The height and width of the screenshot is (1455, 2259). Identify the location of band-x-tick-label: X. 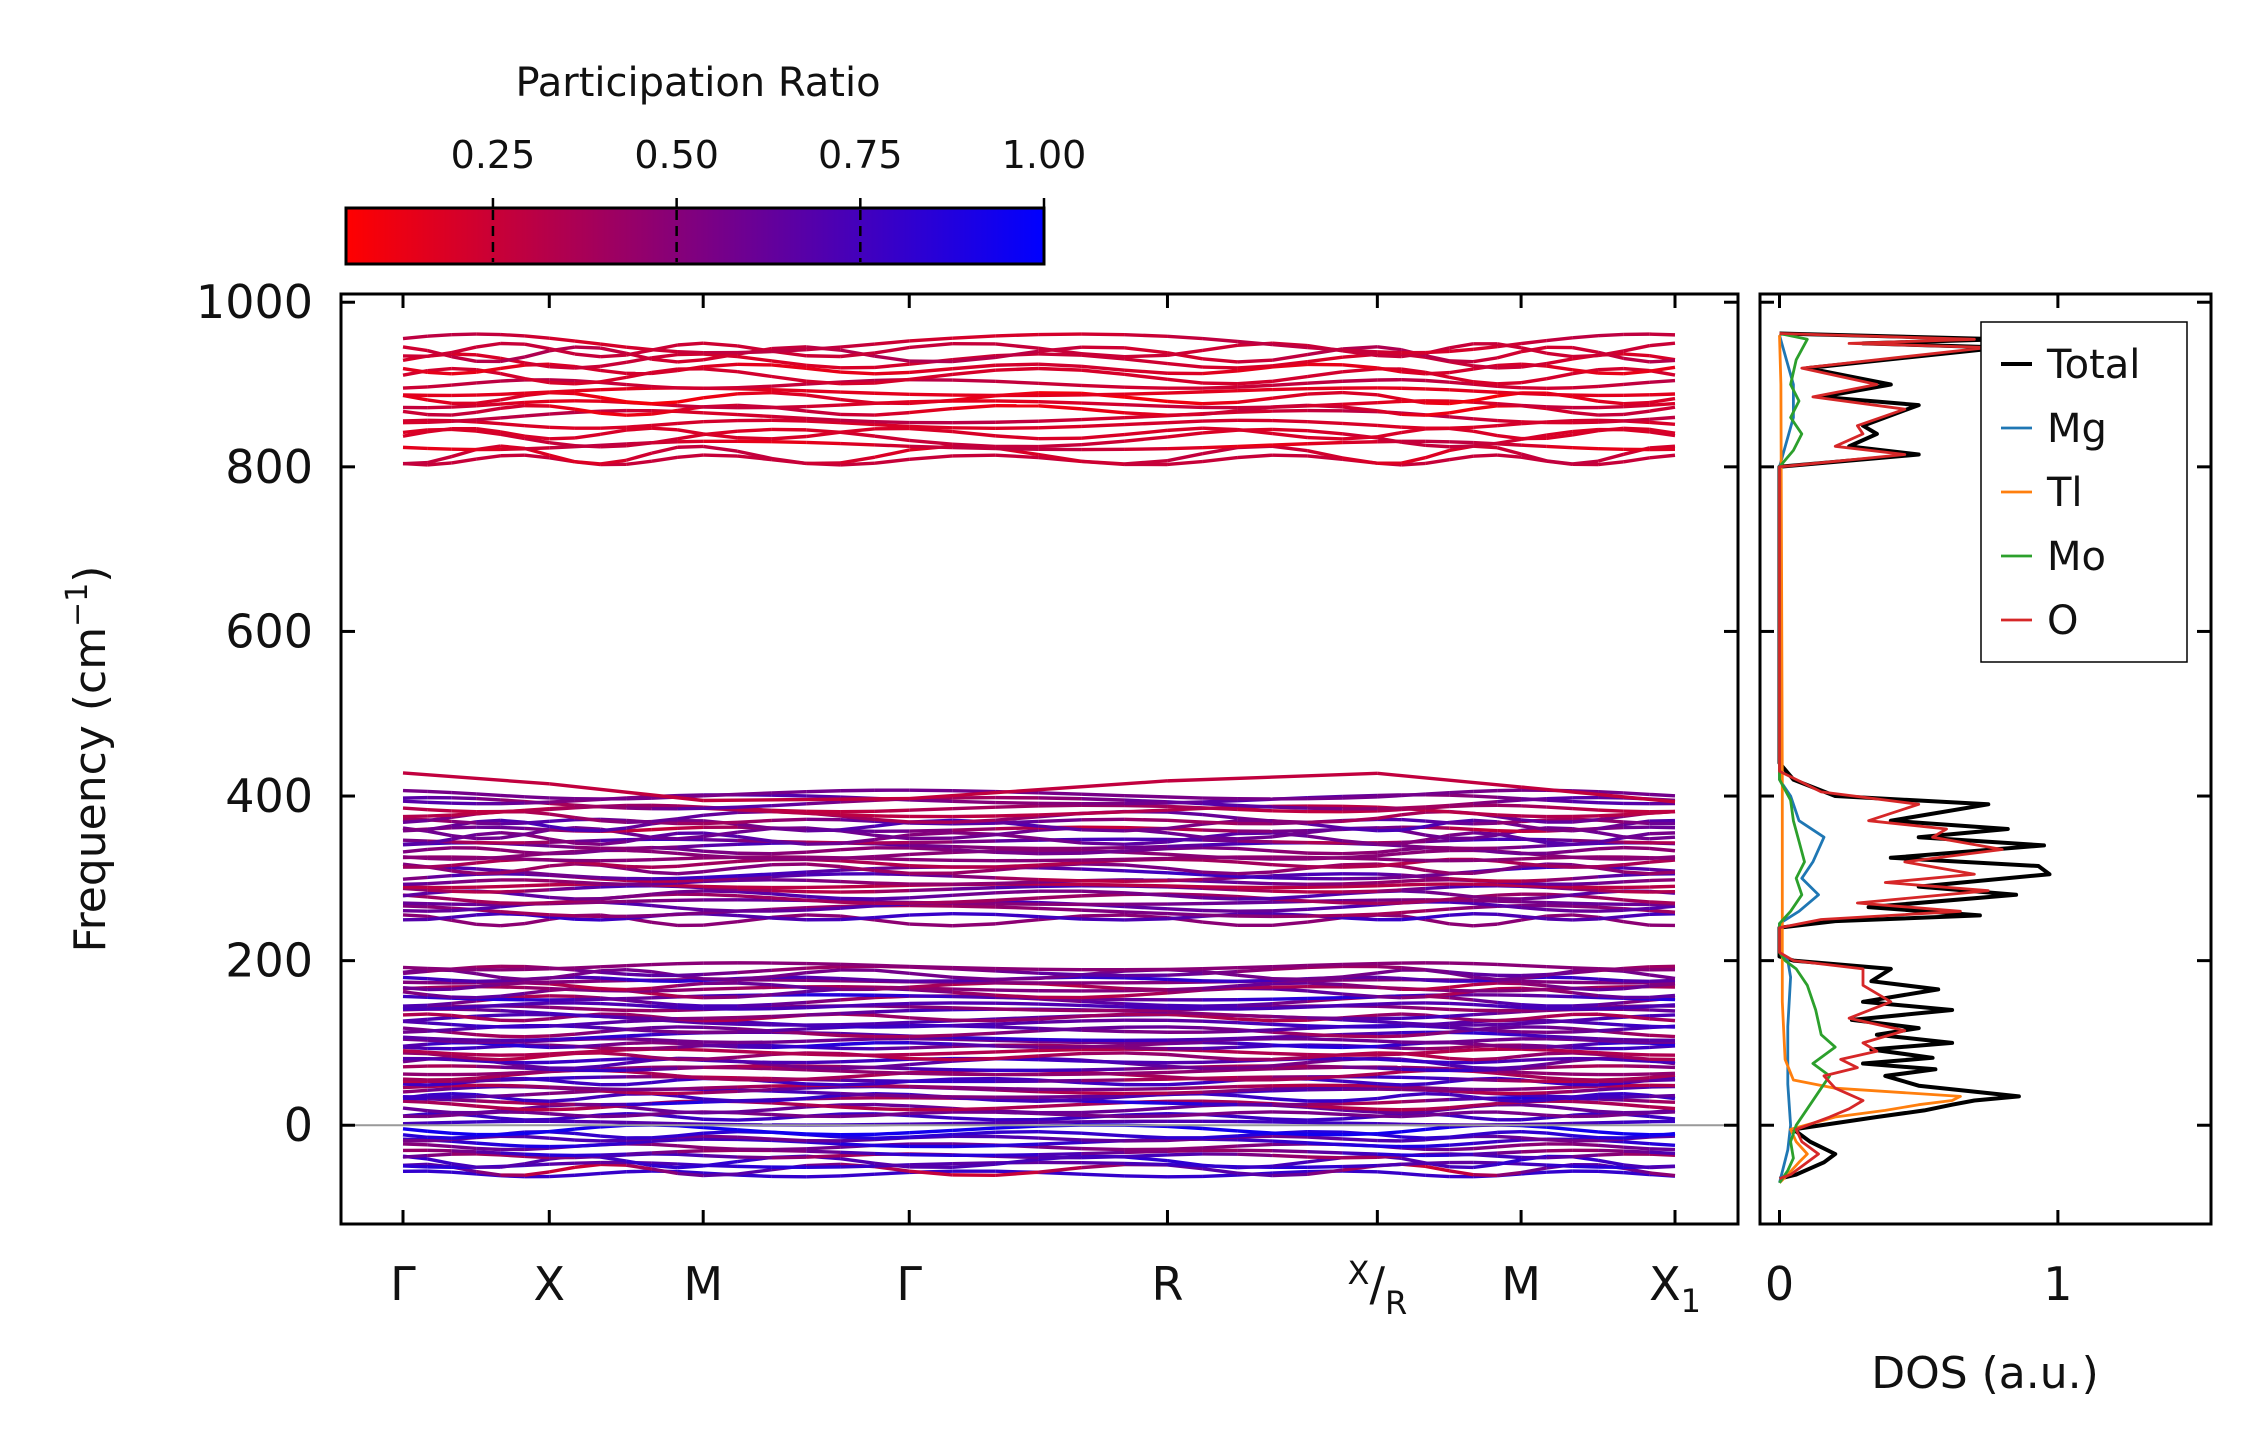
(550, 1284).